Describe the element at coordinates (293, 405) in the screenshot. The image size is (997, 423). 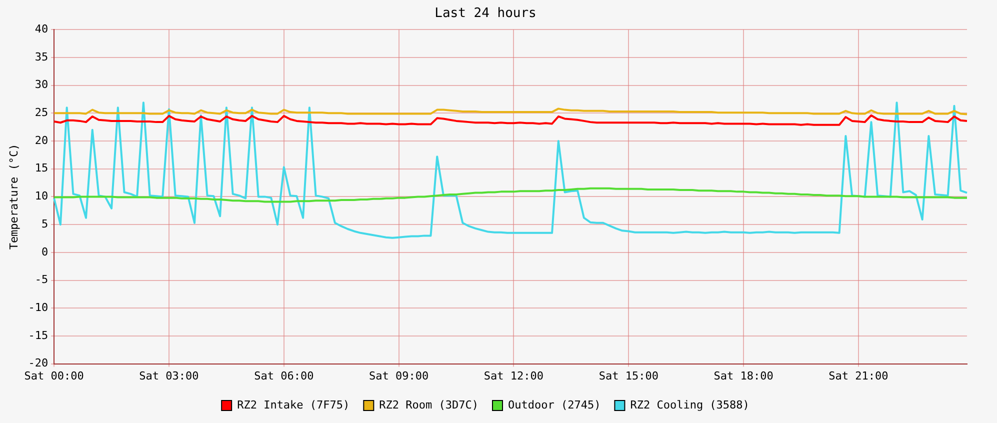
I see `legend-label: RZ2 Intake (7F75)` at that location.